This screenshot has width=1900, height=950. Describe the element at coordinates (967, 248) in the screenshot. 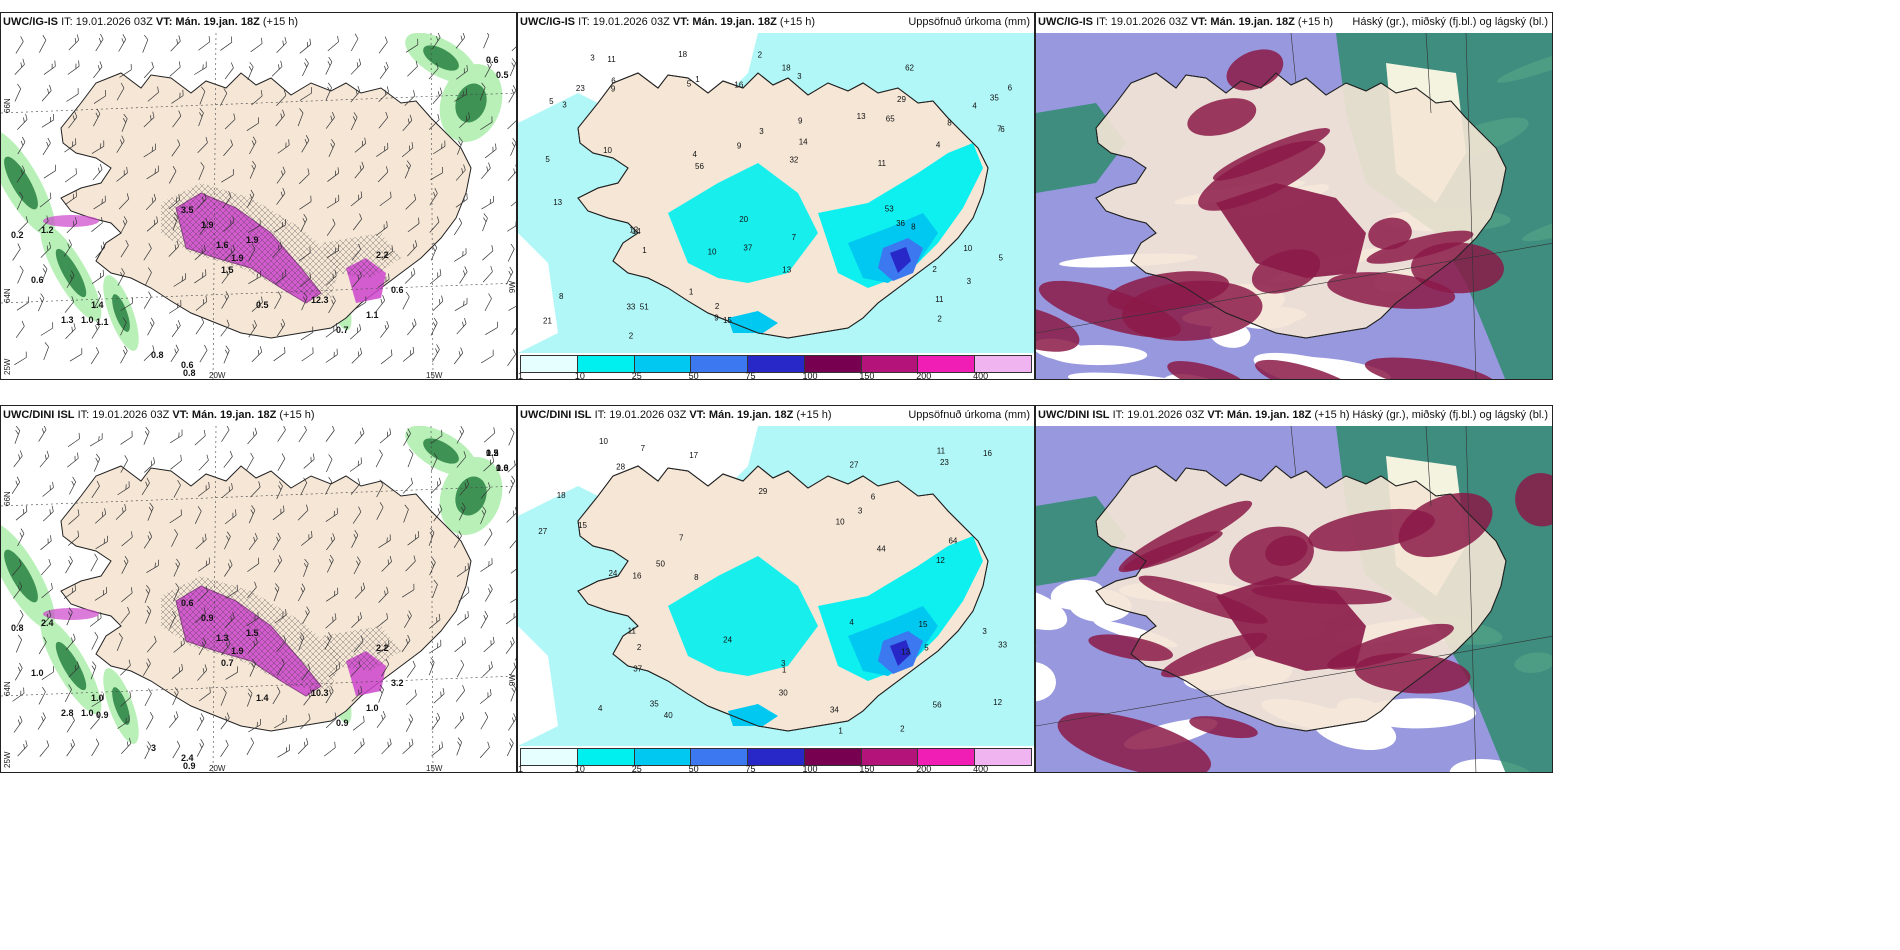

I see `precip-value-label: 10` at that location.